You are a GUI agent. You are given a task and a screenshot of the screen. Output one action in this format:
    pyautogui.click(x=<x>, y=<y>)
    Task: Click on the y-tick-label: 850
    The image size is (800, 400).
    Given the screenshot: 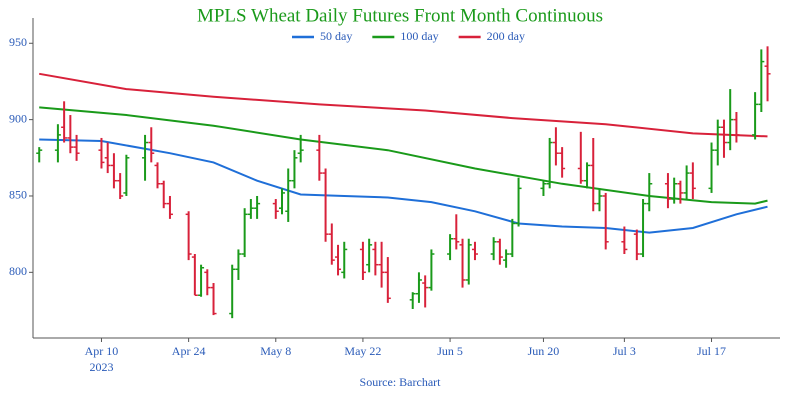 What is the action you would take?
    pyautogui.click(x=18, y=195)
    